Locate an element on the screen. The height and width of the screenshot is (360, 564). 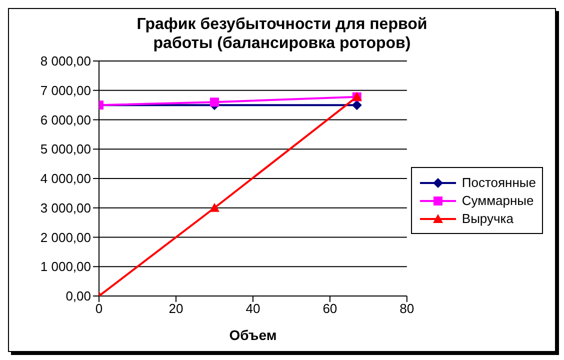
legend-label: Суммарные is located at coordinates (498, 200).